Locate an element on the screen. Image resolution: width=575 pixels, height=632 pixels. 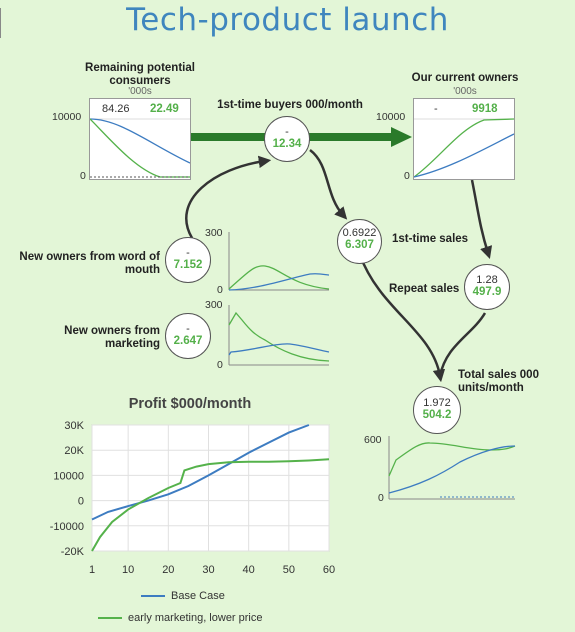
repeat-value-scenario: 497.9 is located at coordinates (487, 292).